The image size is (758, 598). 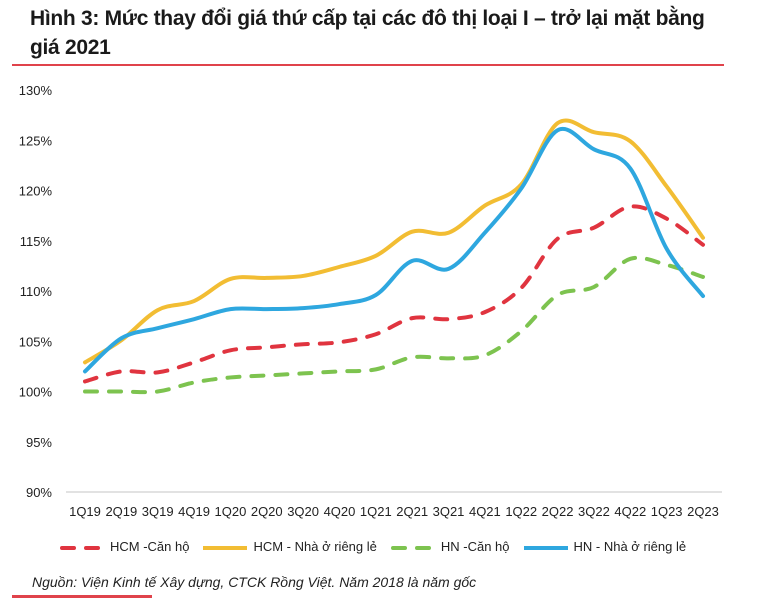 I want to click on y-tick-label: 130%, so click(x=36, y=90).